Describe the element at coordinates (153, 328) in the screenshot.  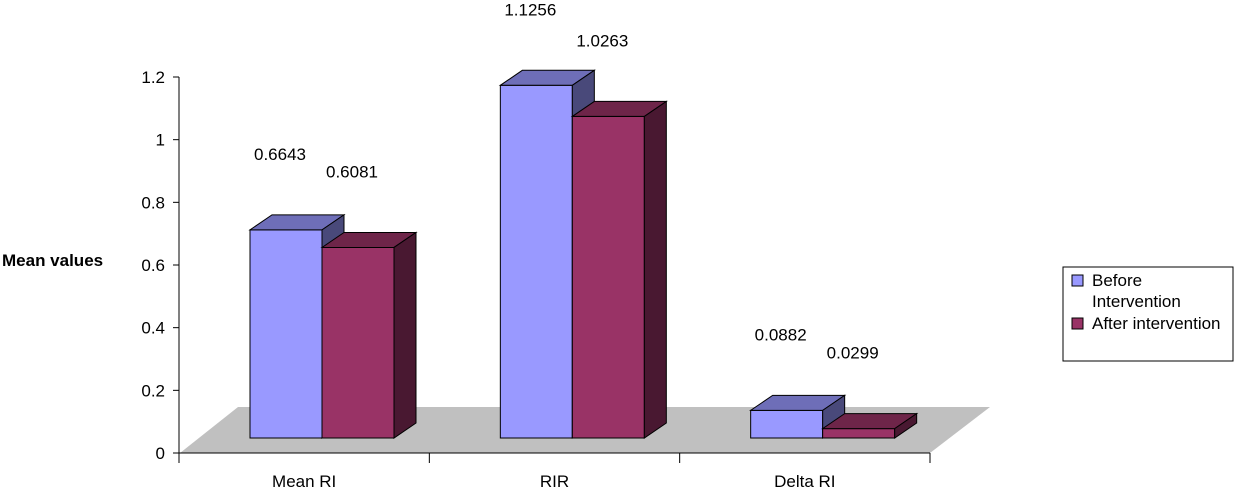
I see `y-tick-label: 0.4` at that location.